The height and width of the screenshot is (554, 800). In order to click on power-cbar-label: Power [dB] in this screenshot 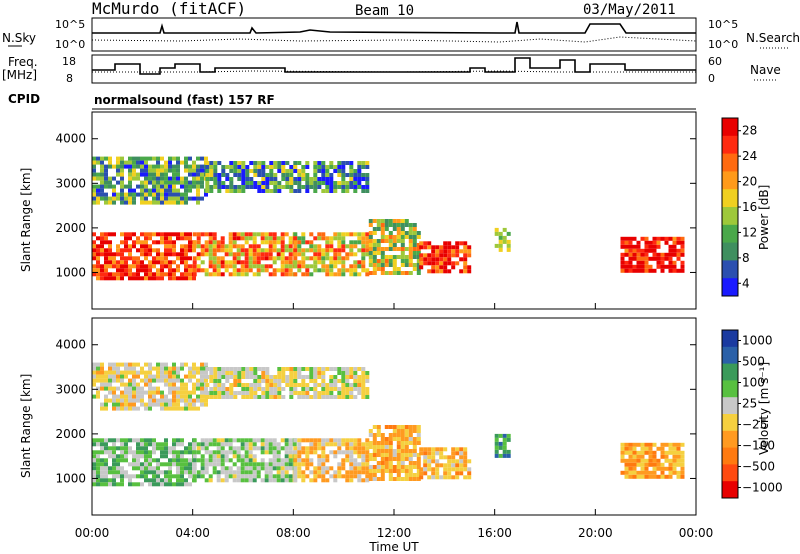, I will do `click(764, 217)`.